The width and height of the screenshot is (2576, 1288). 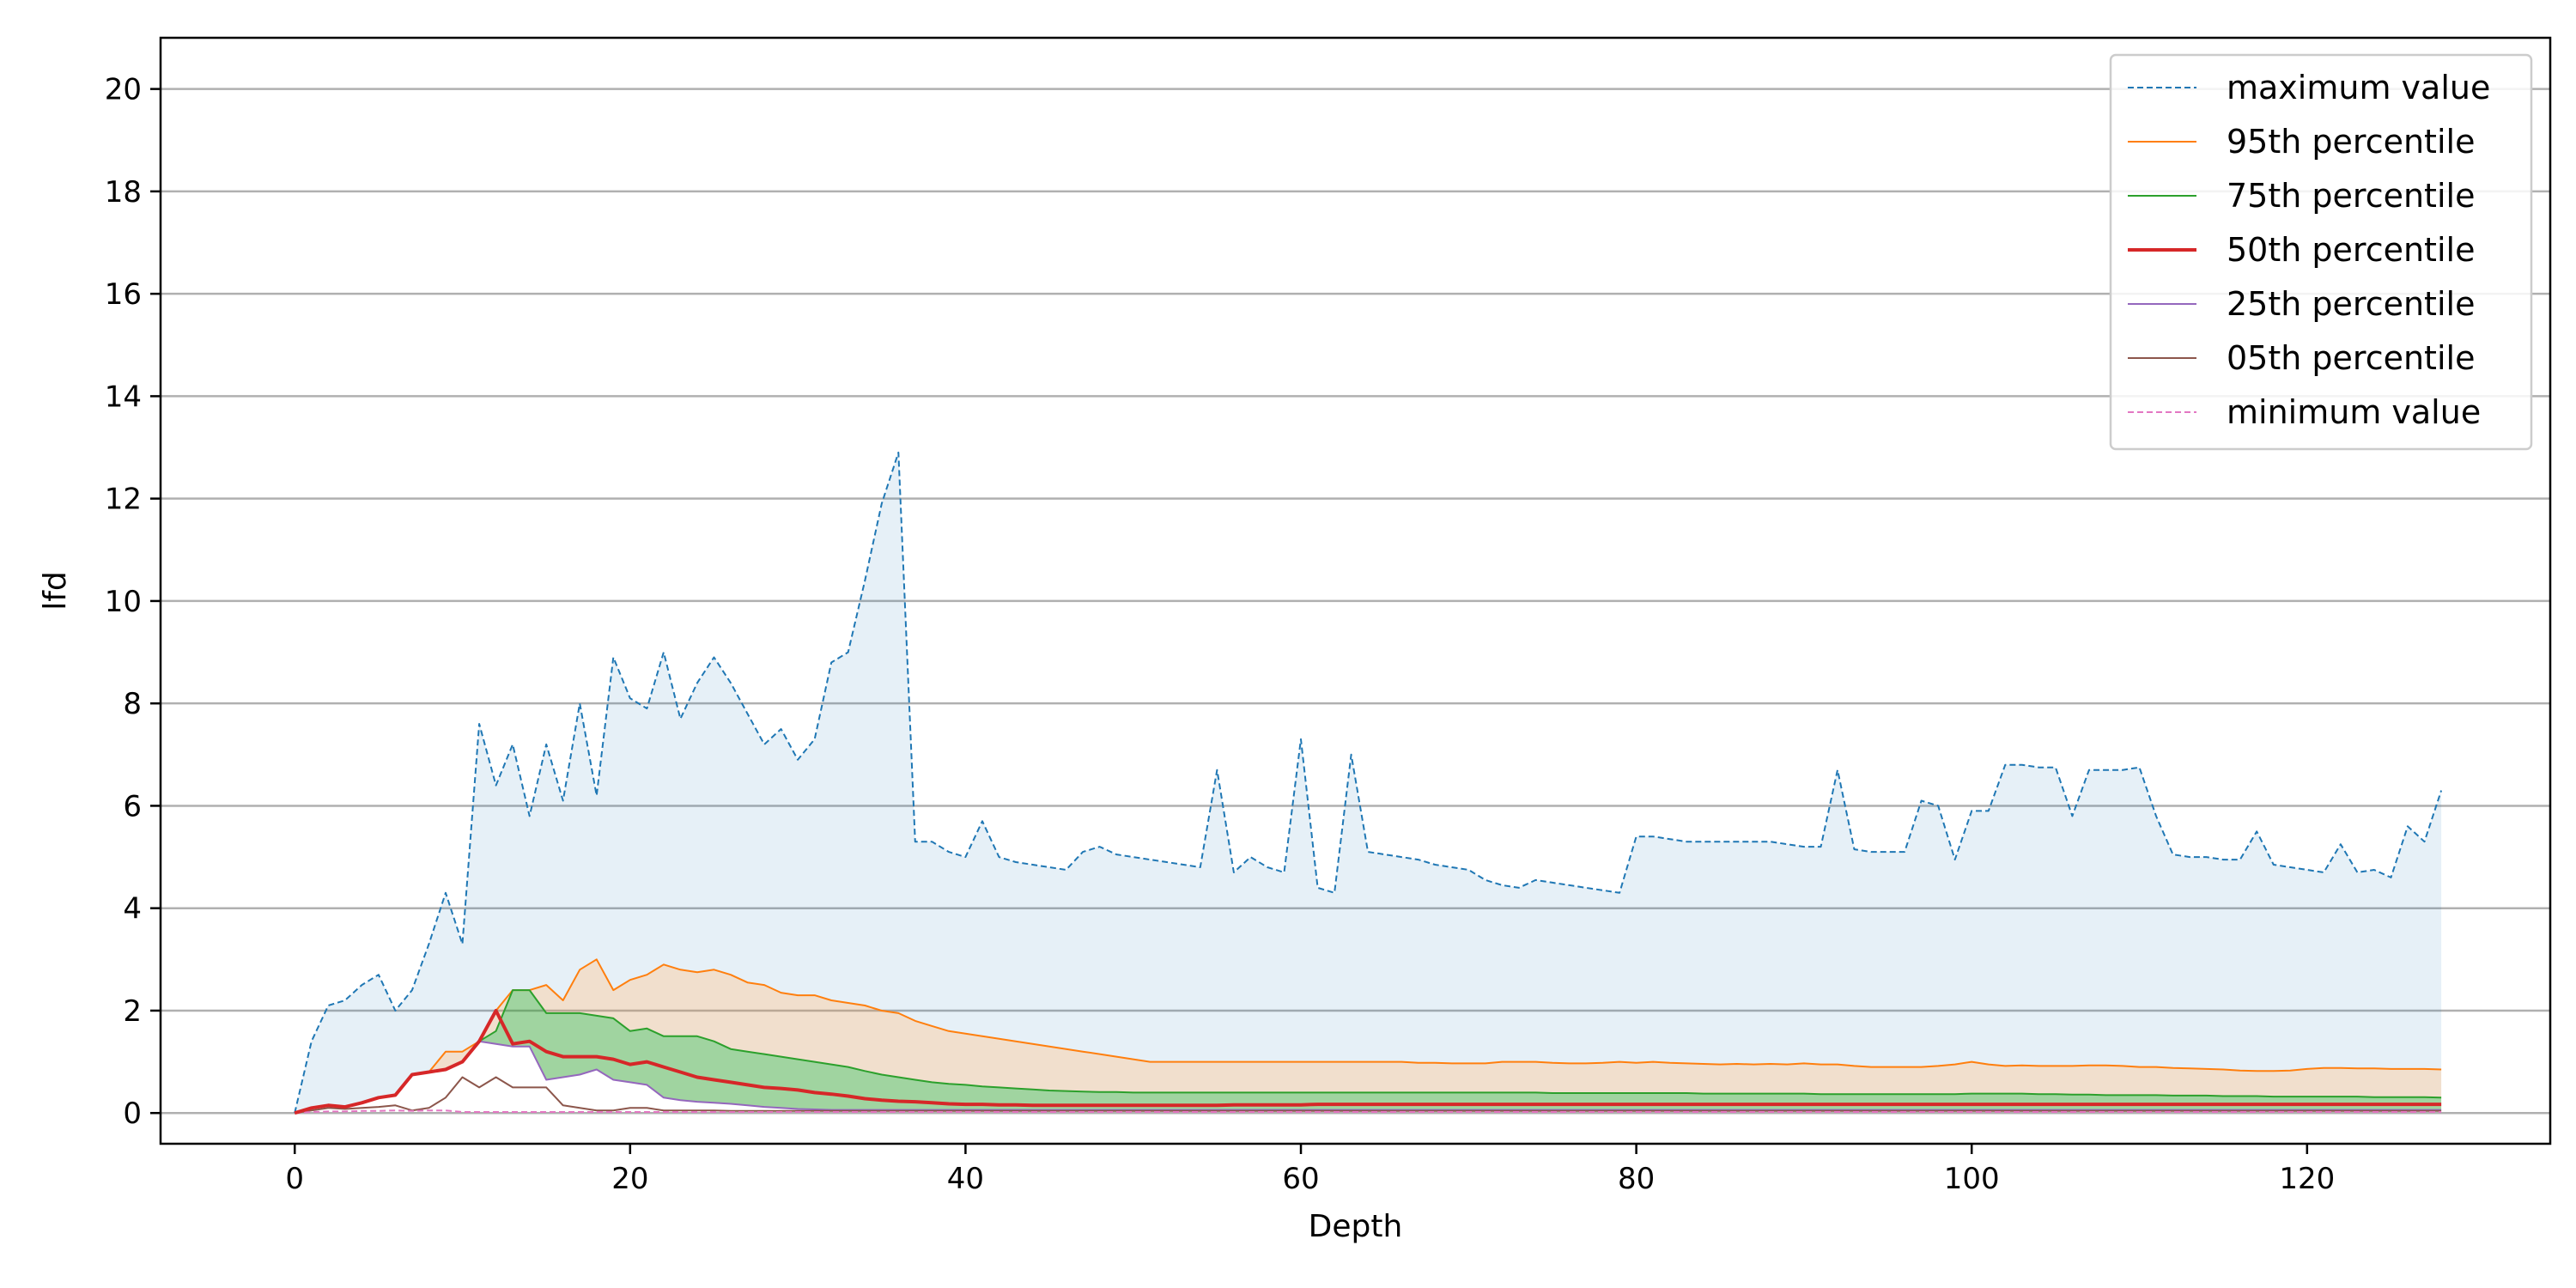 What do you see at coordinates (2351, 250) in the screenshot?
I see `legend-label: 50th percentile` at bounding box center [2351, 250].